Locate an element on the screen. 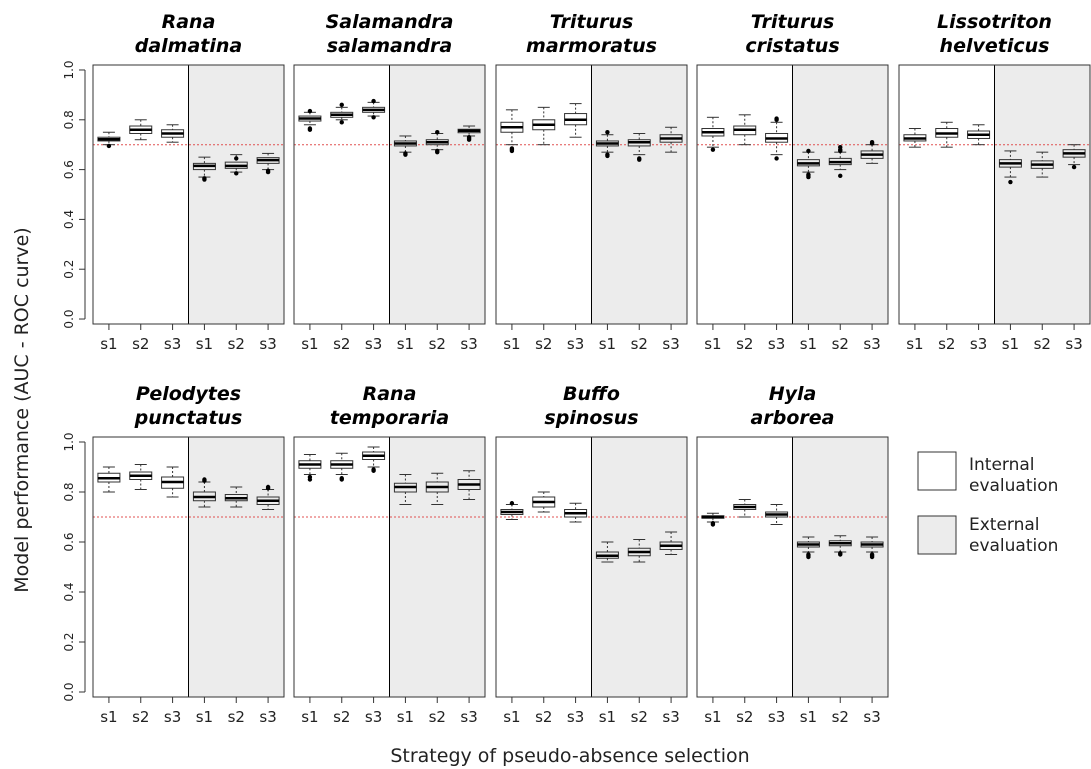  x-axis-label: Strategy of pseudo-absence selection is located at coordinates (569, 756).